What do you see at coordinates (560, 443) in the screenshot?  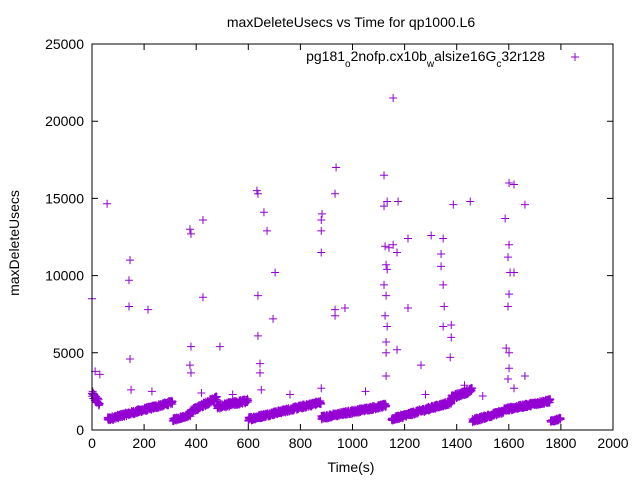 I see `x-tick-label: 1800` at bounding box center [560, 443].